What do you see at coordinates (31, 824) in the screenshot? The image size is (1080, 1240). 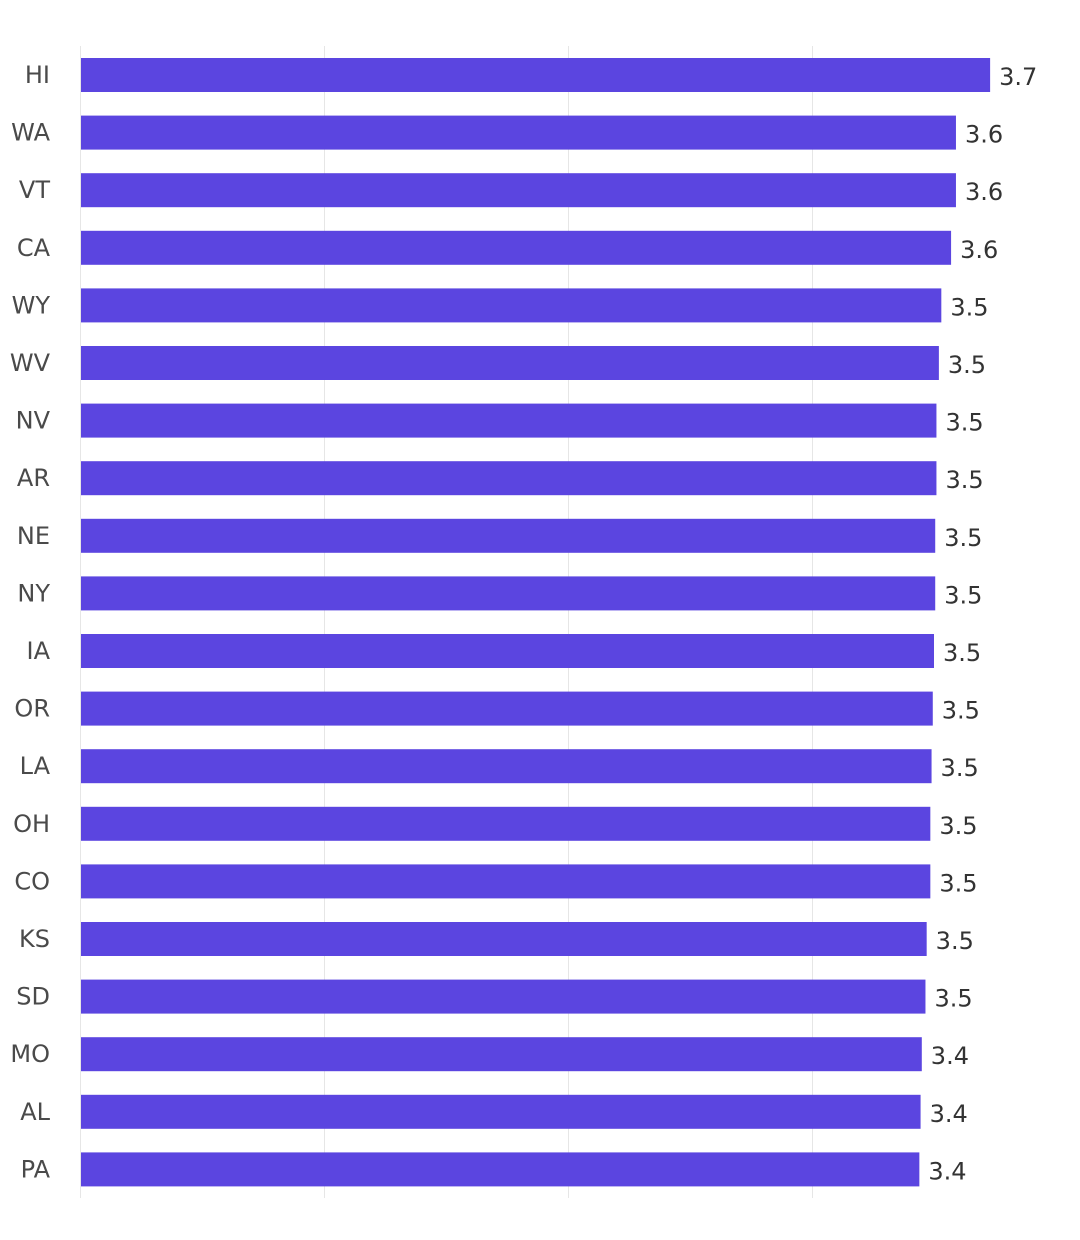 I see `category-label-oh: OH` at bounding box center [31, 824].